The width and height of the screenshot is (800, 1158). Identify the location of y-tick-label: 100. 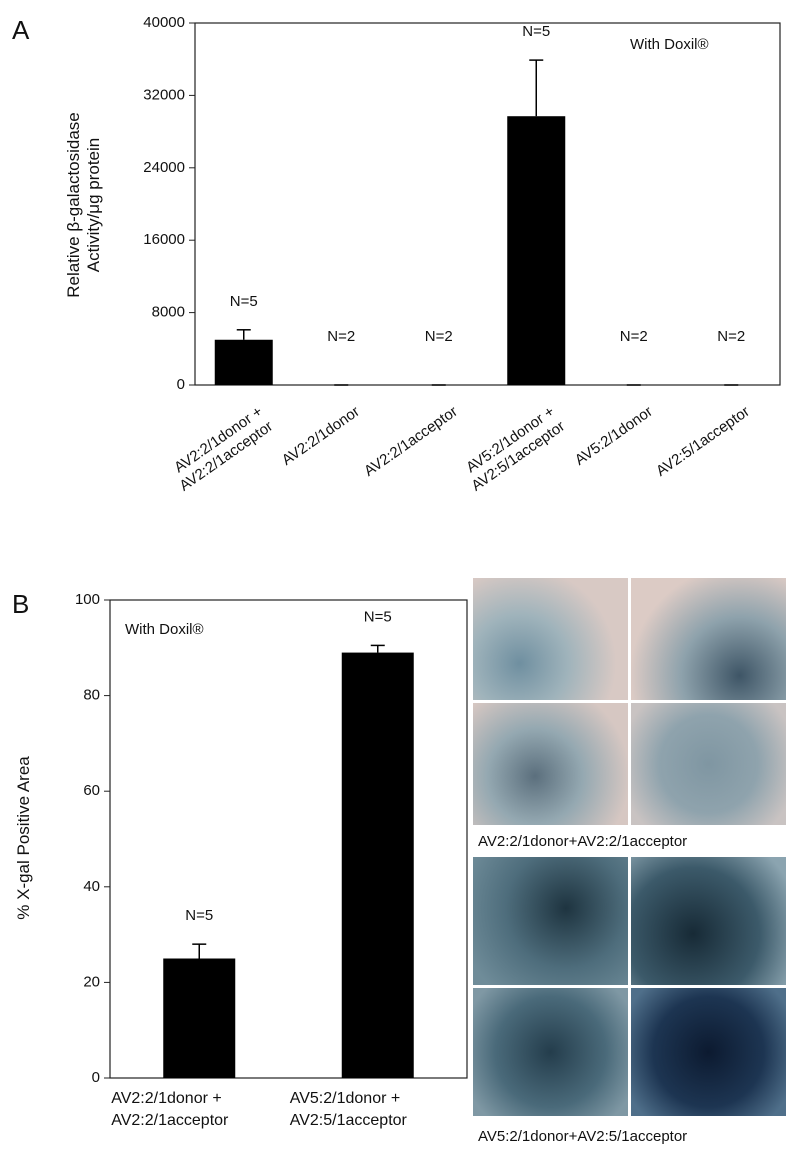
(87, 599).